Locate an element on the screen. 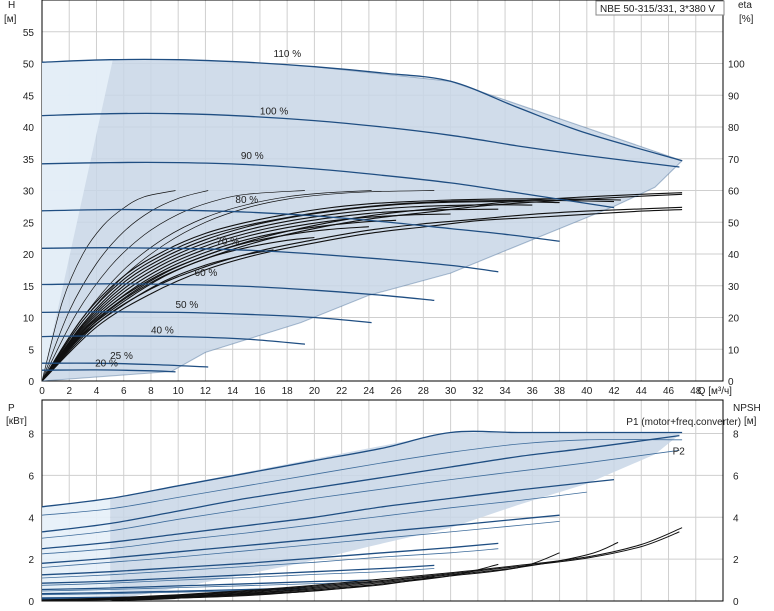  top-x-tick-label: 4 is located at coordinates (97, 391).